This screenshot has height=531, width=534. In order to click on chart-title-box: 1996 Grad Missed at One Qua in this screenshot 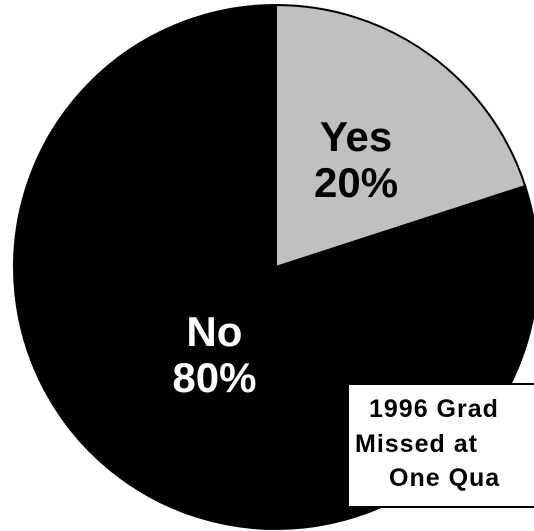, I will do `click(440, 445)`.